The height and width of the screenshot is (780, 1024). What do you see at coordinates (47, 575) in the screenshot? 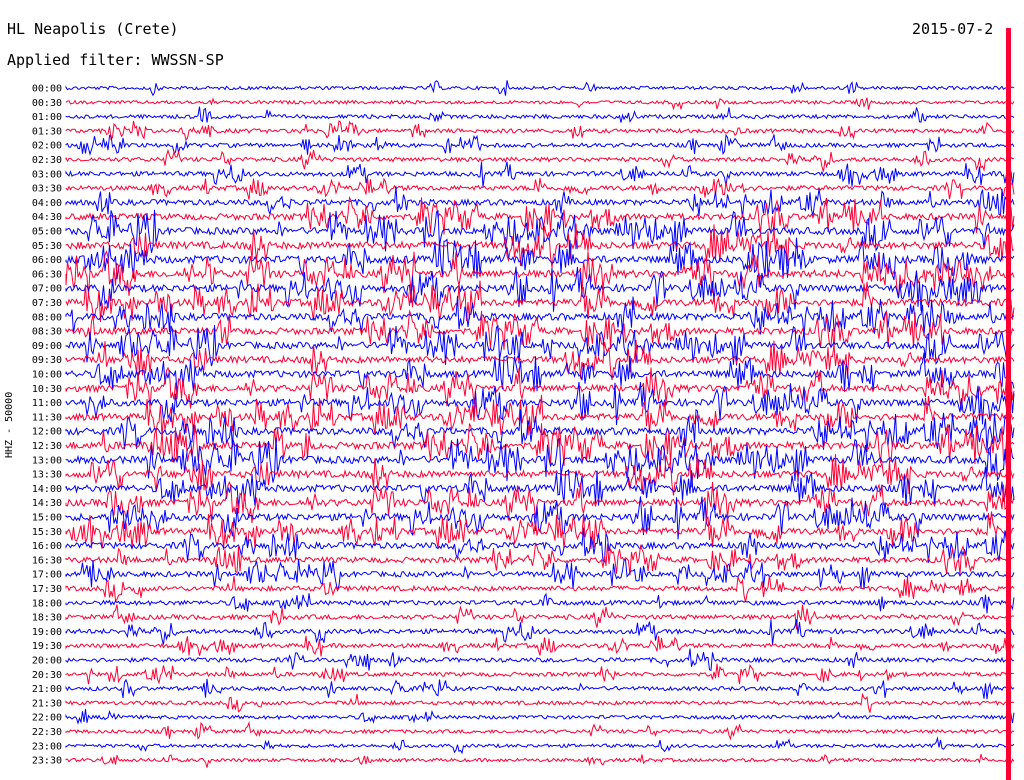
I see `row-time-label: 17:00` at bounding box center [47, 575].